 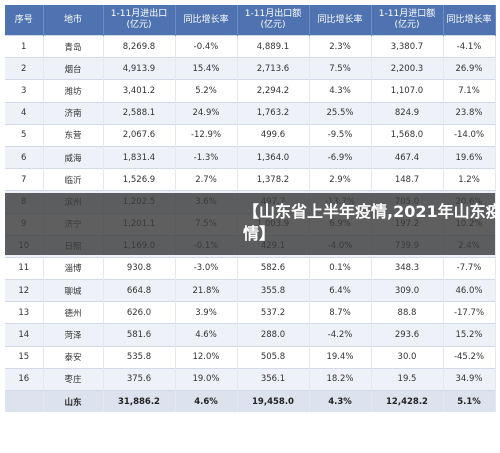 What do you see at coordinates (371, 222) in the screenshot?
I see `overlay-title: 【山东省上半年疫情,2021年山东疫情】` at bounding box center [371, 222].